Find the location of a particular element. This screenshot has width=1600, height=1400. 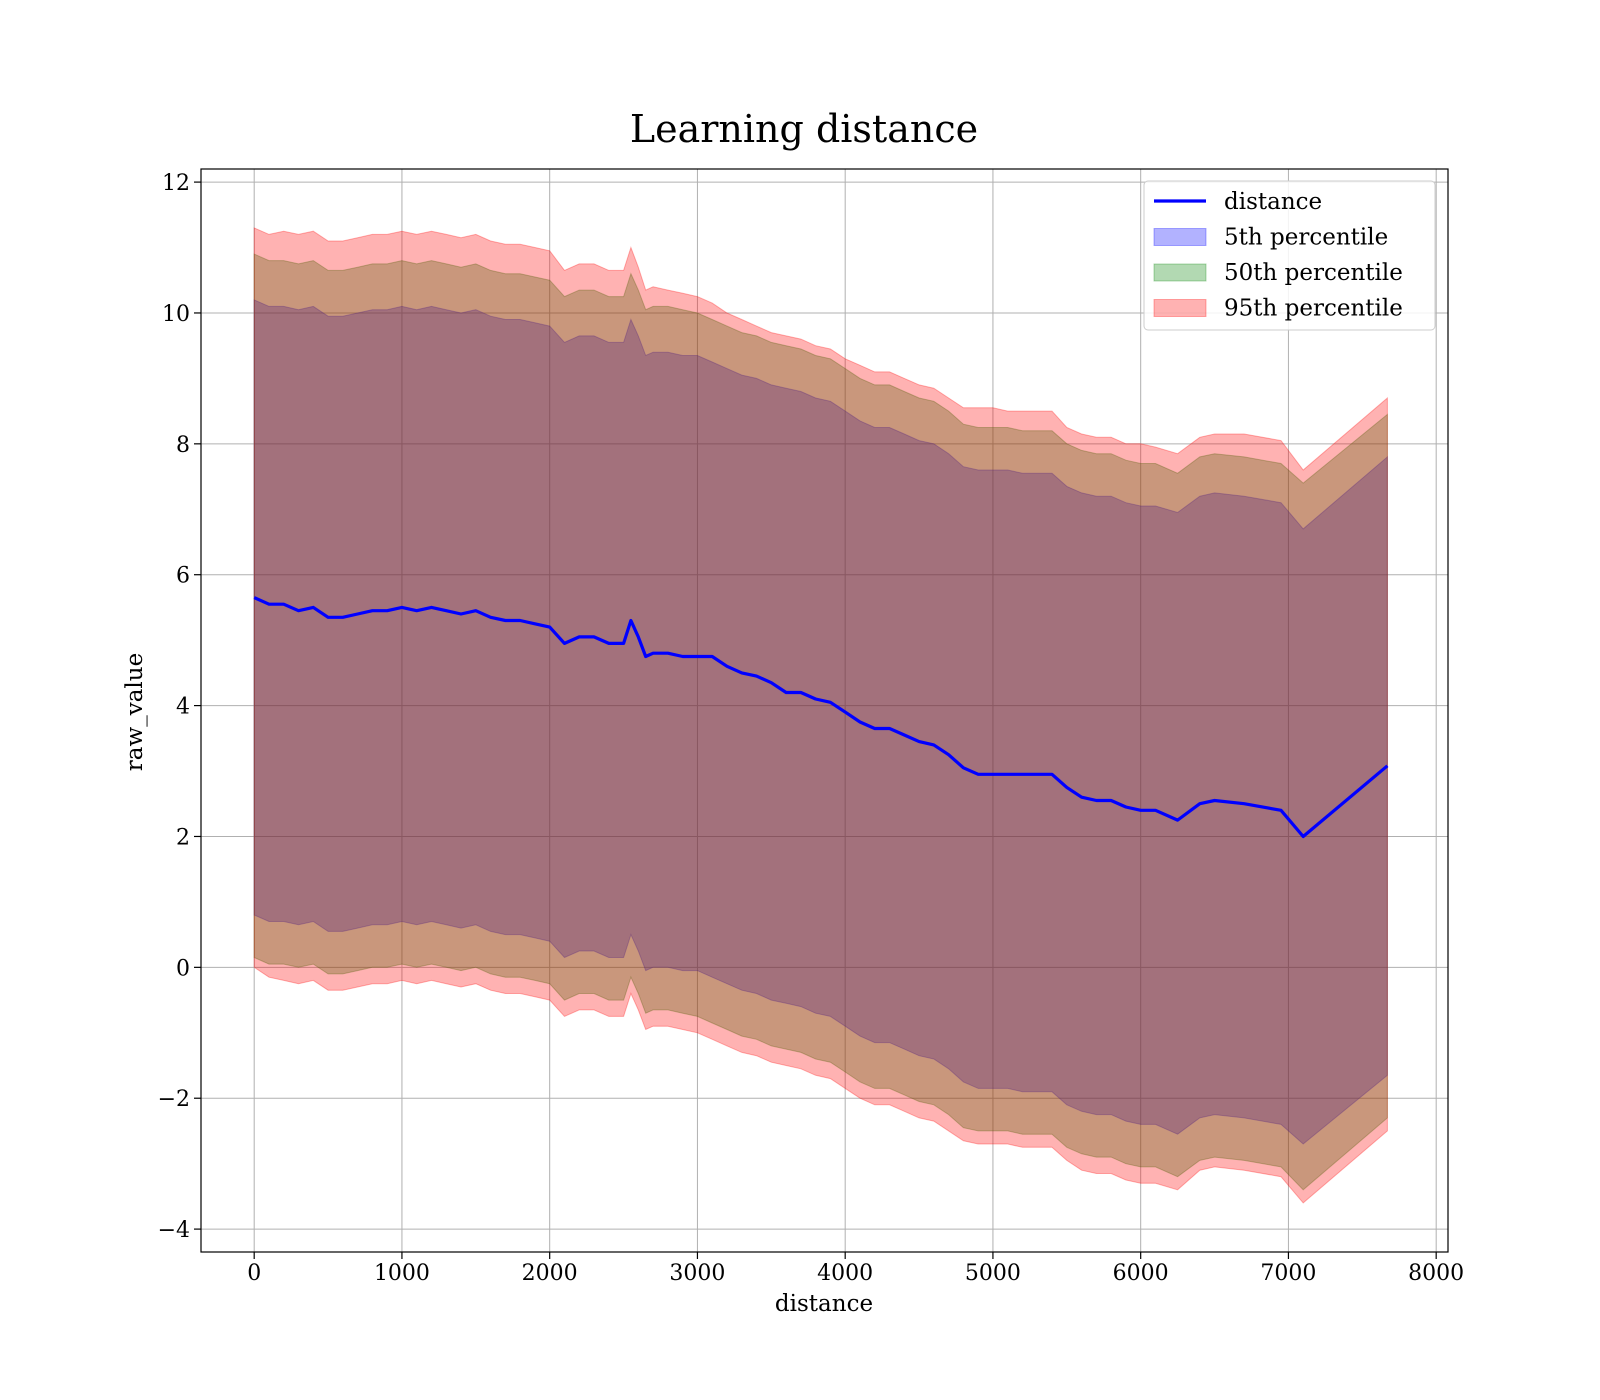

y-tick-label: −4 is located at coordinates (174, 1230).